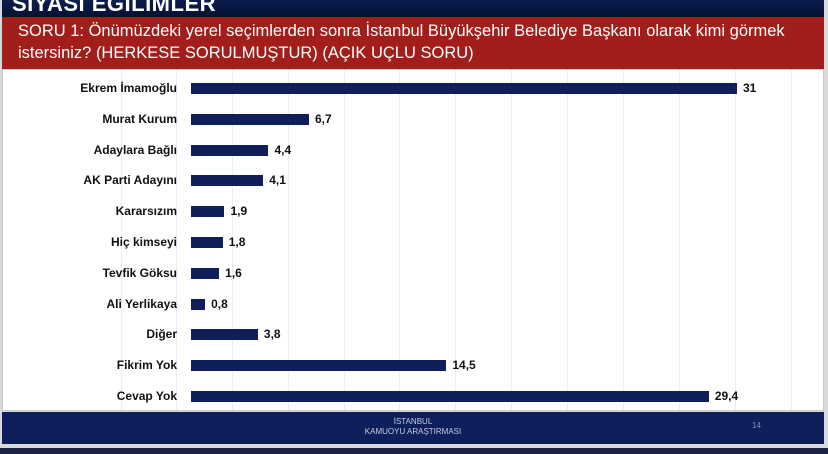  I want to click on footer-org: İSTANBUL KAMUOYU ARAŞTIRMASI, so click(413, 427).